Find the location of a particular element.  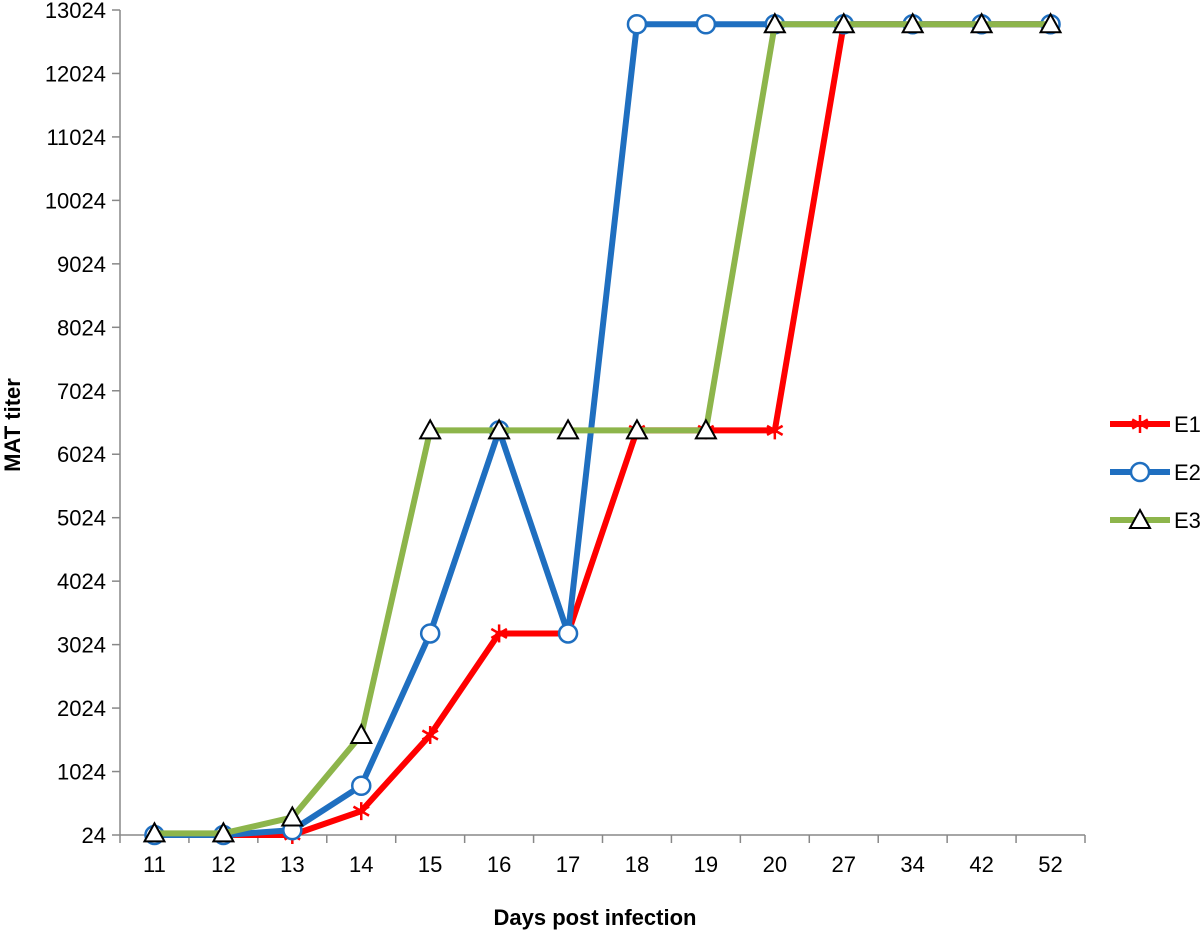

x-tick-label: 34 is located at coordinates (912, 864).